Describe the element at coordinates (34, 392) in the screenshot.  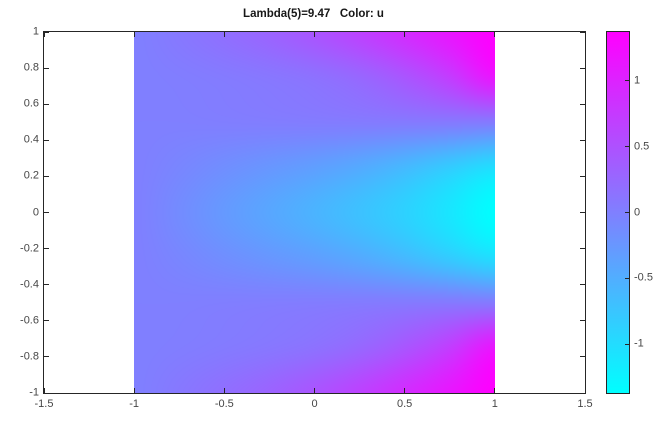
I see `y-tick-label: -1` at that location.